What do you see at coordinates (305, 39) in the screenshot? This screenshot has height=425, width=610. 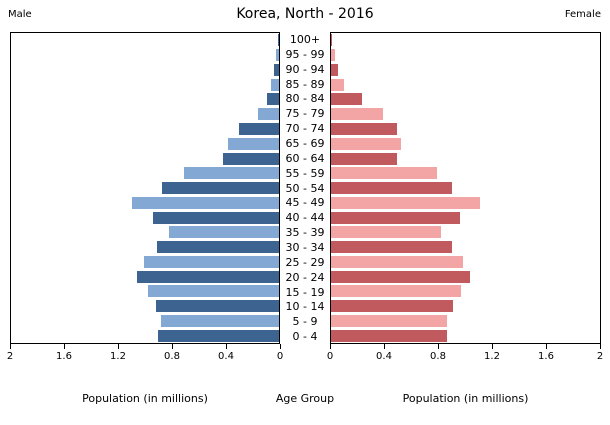 I see `age-group-label-100+: 100+` at bounding box center [305, 39].